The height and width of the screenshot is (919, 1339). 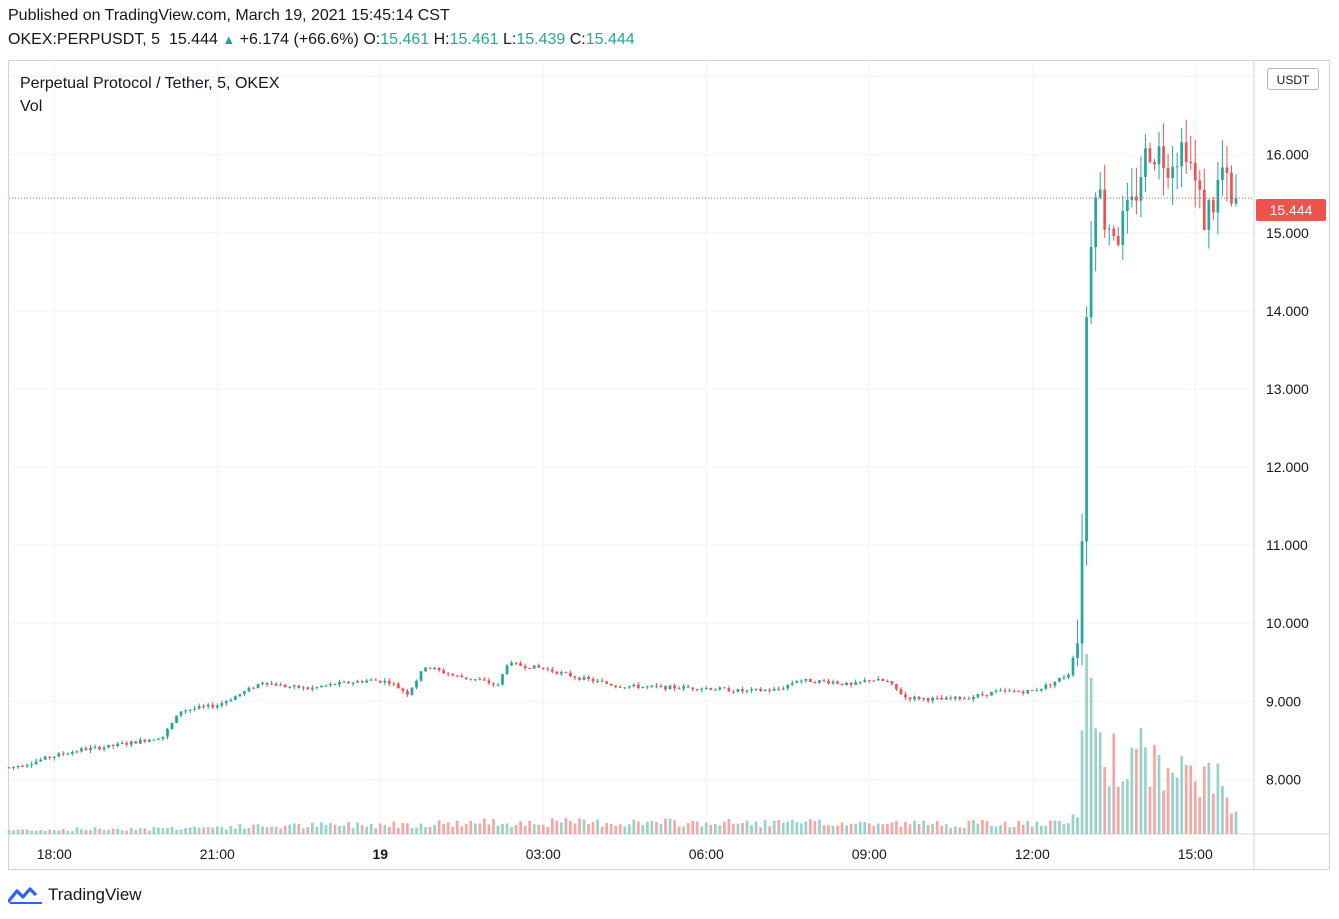 I want to click on currency-button: USDT, so click(x=1293, y=79).